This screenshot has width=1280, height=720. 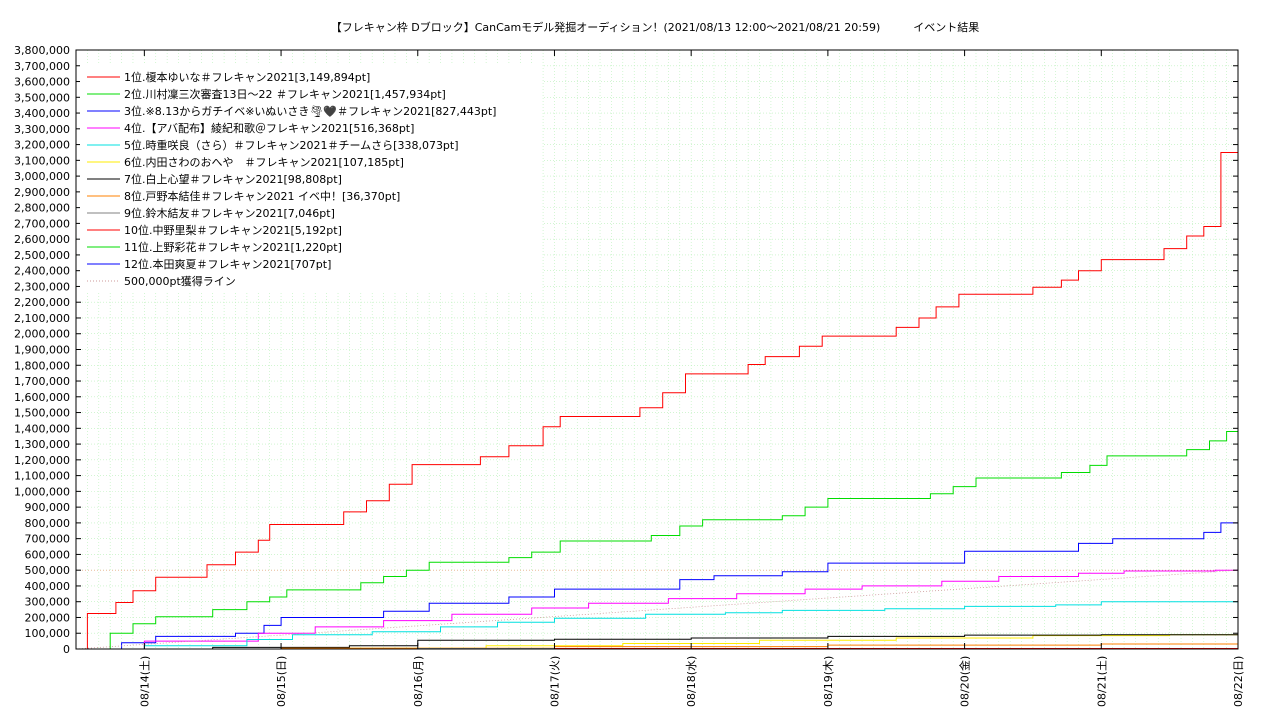 What do you see at coordinates (264, 162) in the screenshot?
I see `legend-entry: 6位.内田さわのおへや ＃フレキャン2021[107,185pt]` at bounding box center [264, 162].